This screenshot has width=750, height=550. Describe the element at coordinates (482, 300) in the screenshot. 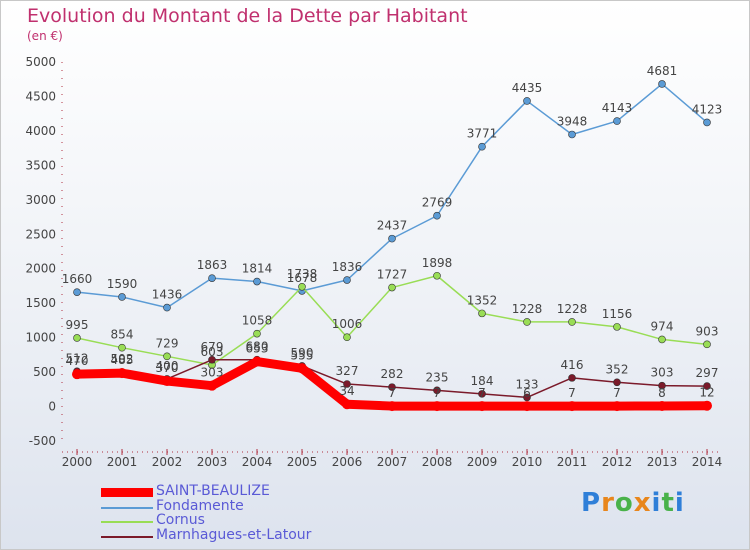

I see `data-label-cornus: 1352` at that location.